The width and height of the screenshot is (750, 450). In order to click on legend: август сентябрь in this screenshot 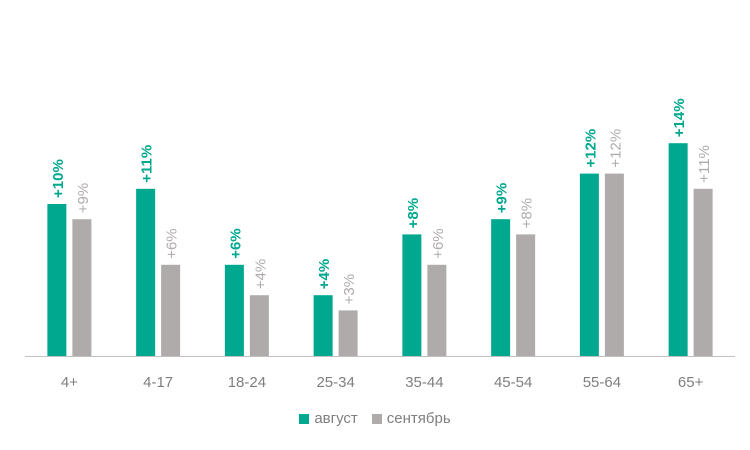, I will do `click(375, 418)`.